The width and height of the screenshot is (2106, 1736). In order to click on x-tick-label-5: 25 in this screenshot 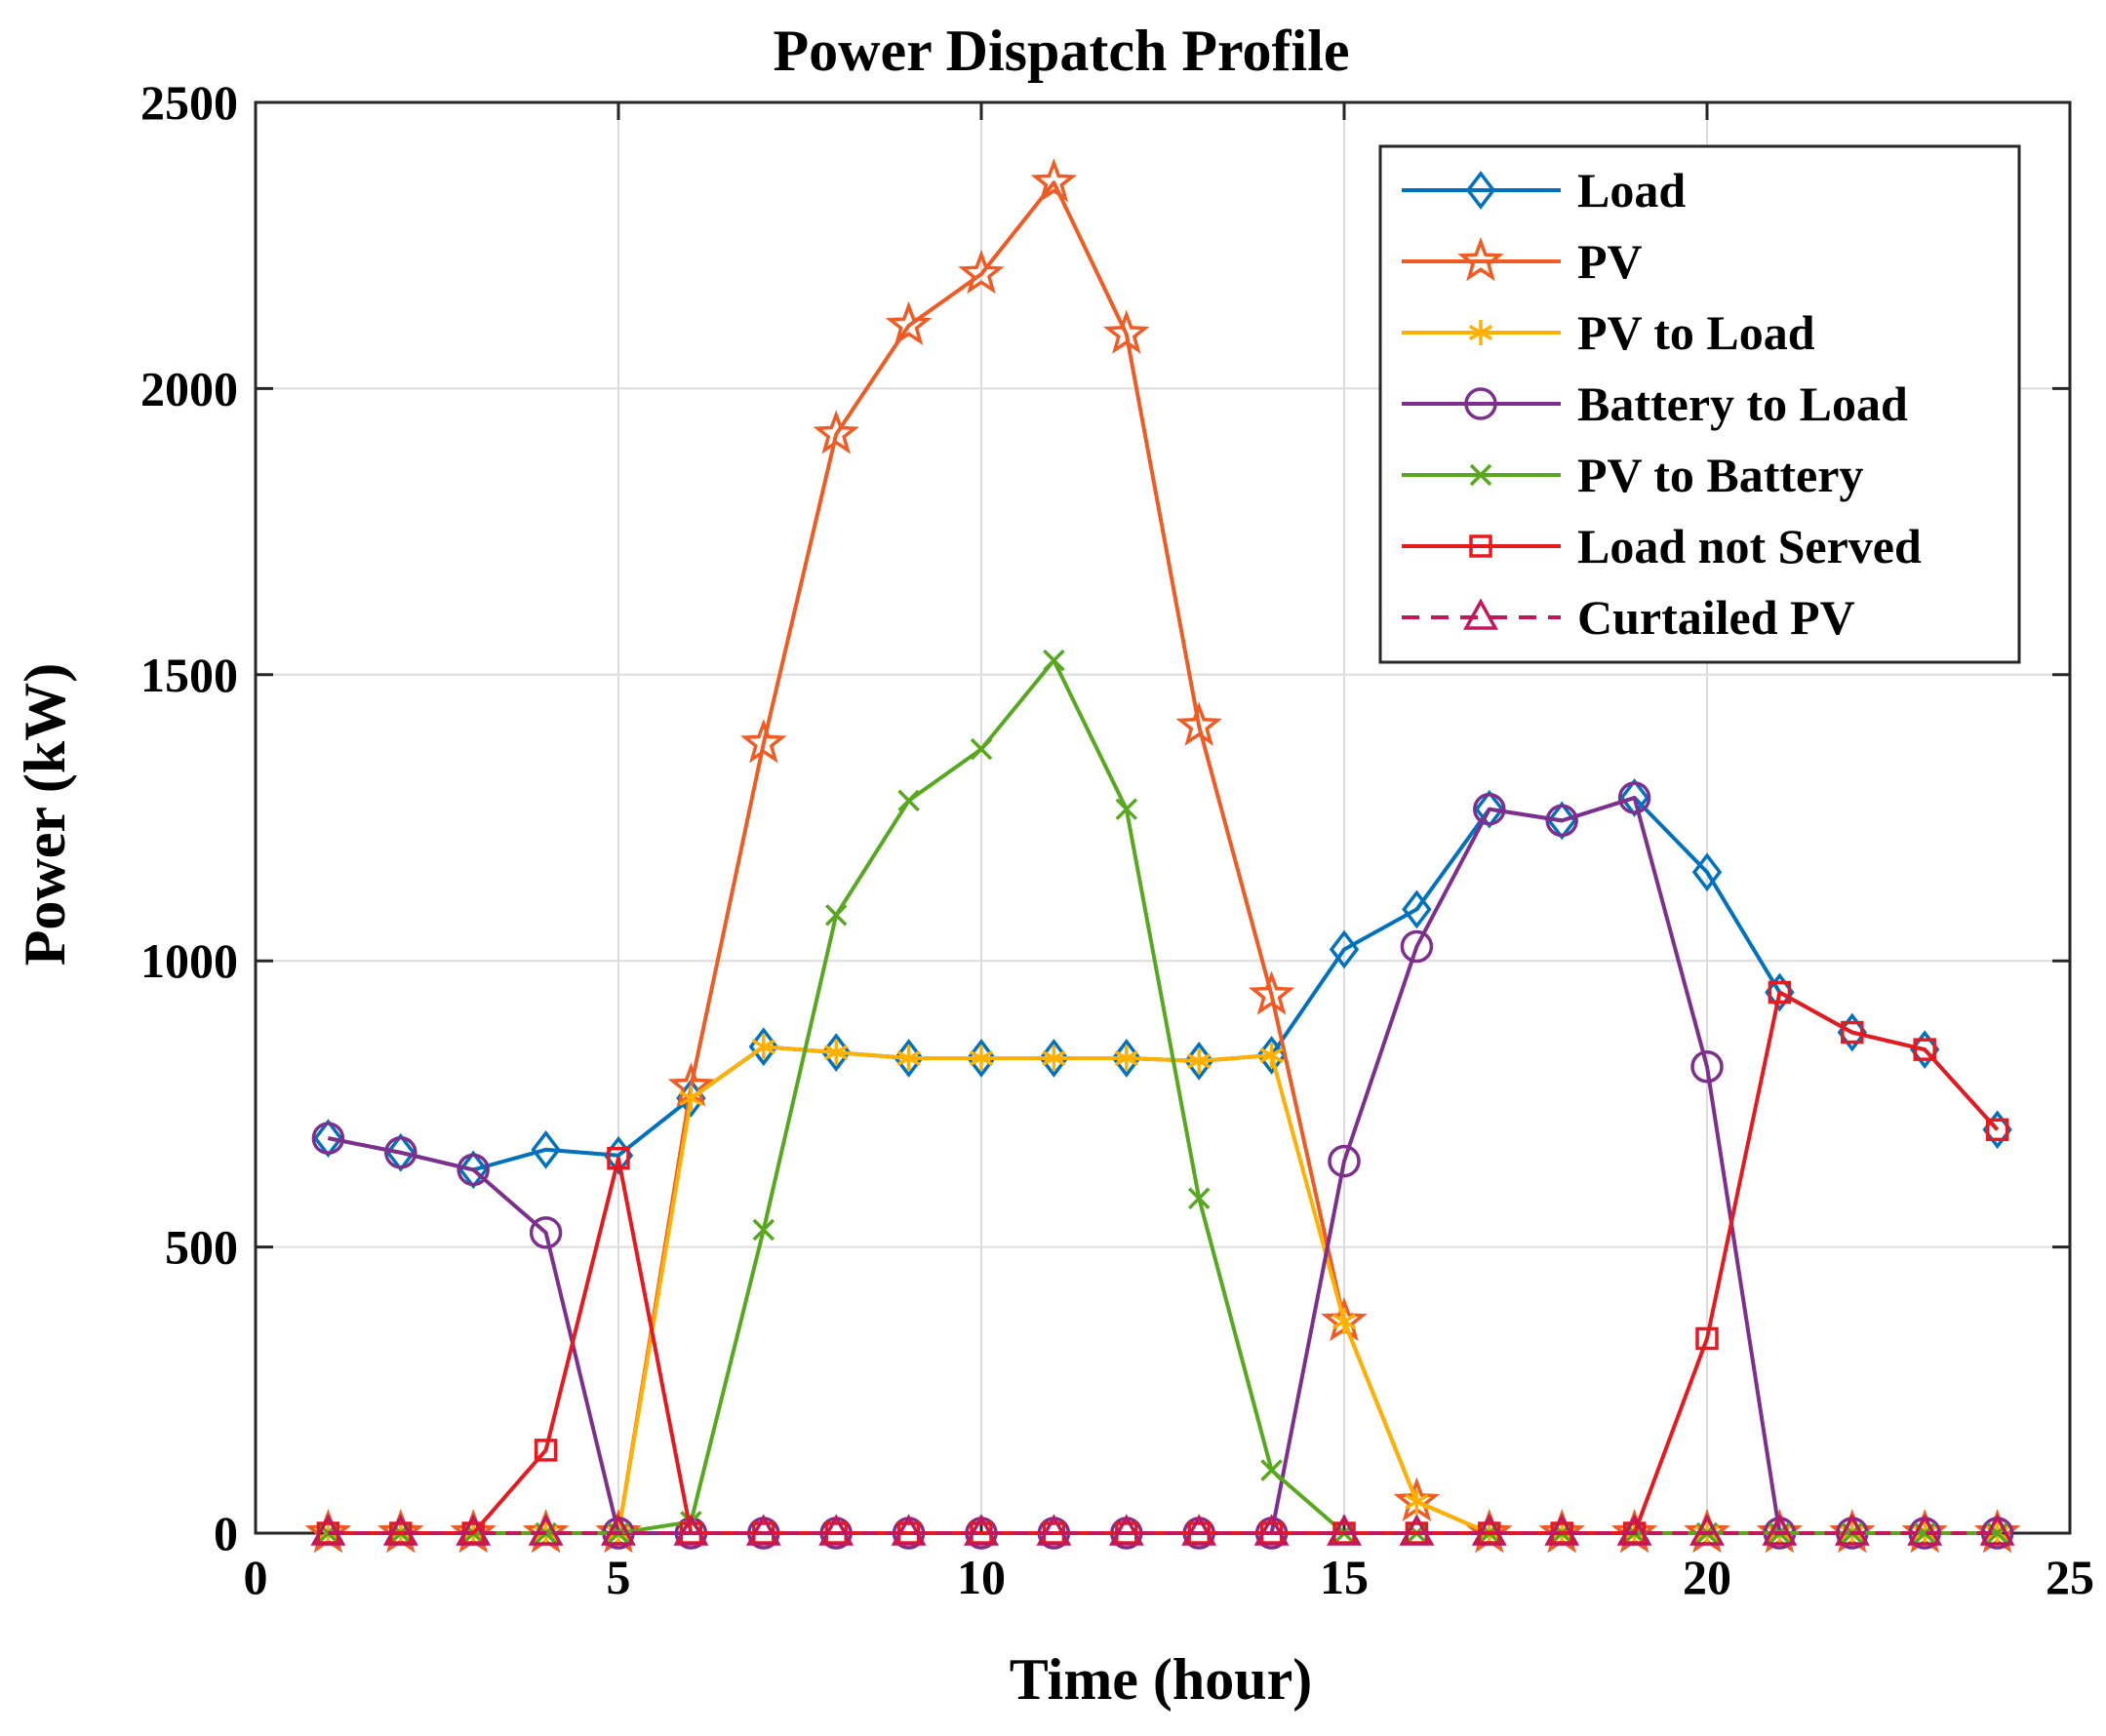, I will do `click(2070, 1577)`.